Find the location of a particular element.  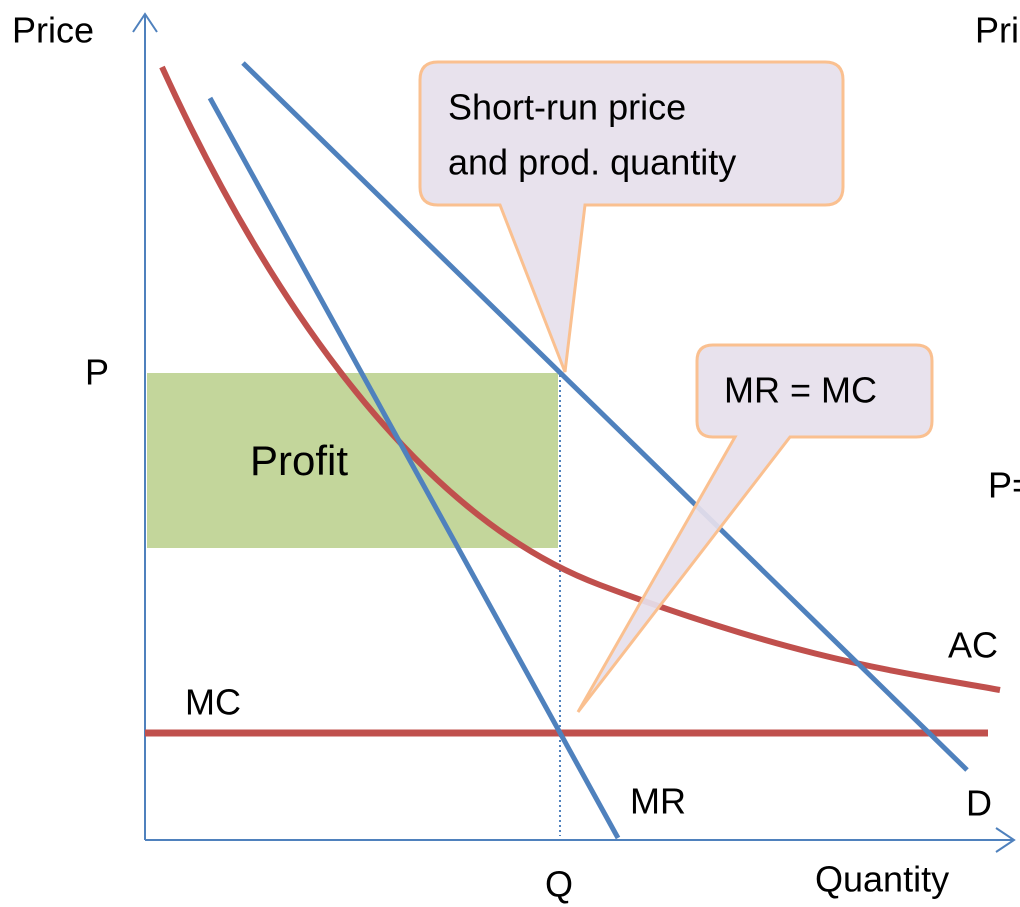

x-axis-label: Quantity is located at coordinates (882, 879).